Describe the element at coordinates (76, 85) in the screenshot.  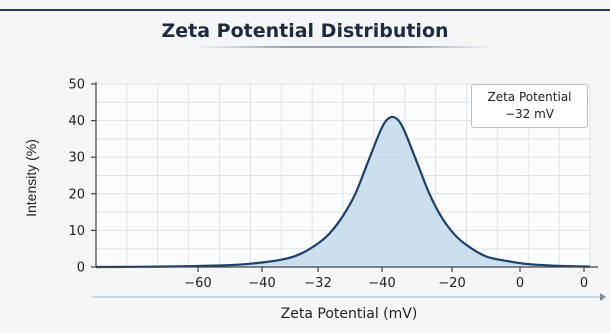
I see `y-tick-label: 50` at that location.